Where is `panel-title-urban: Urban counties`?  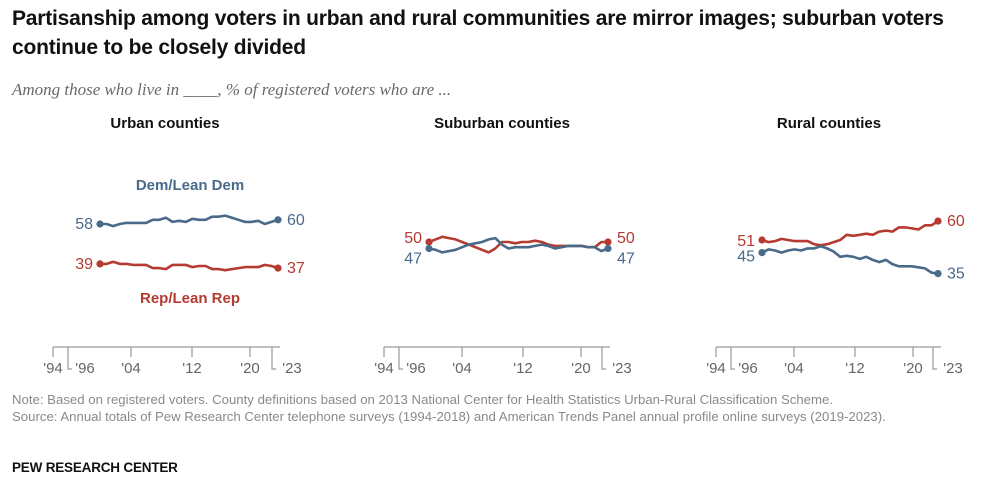
panel-title-urban: Urban counties is located at coordinates (165, 123).